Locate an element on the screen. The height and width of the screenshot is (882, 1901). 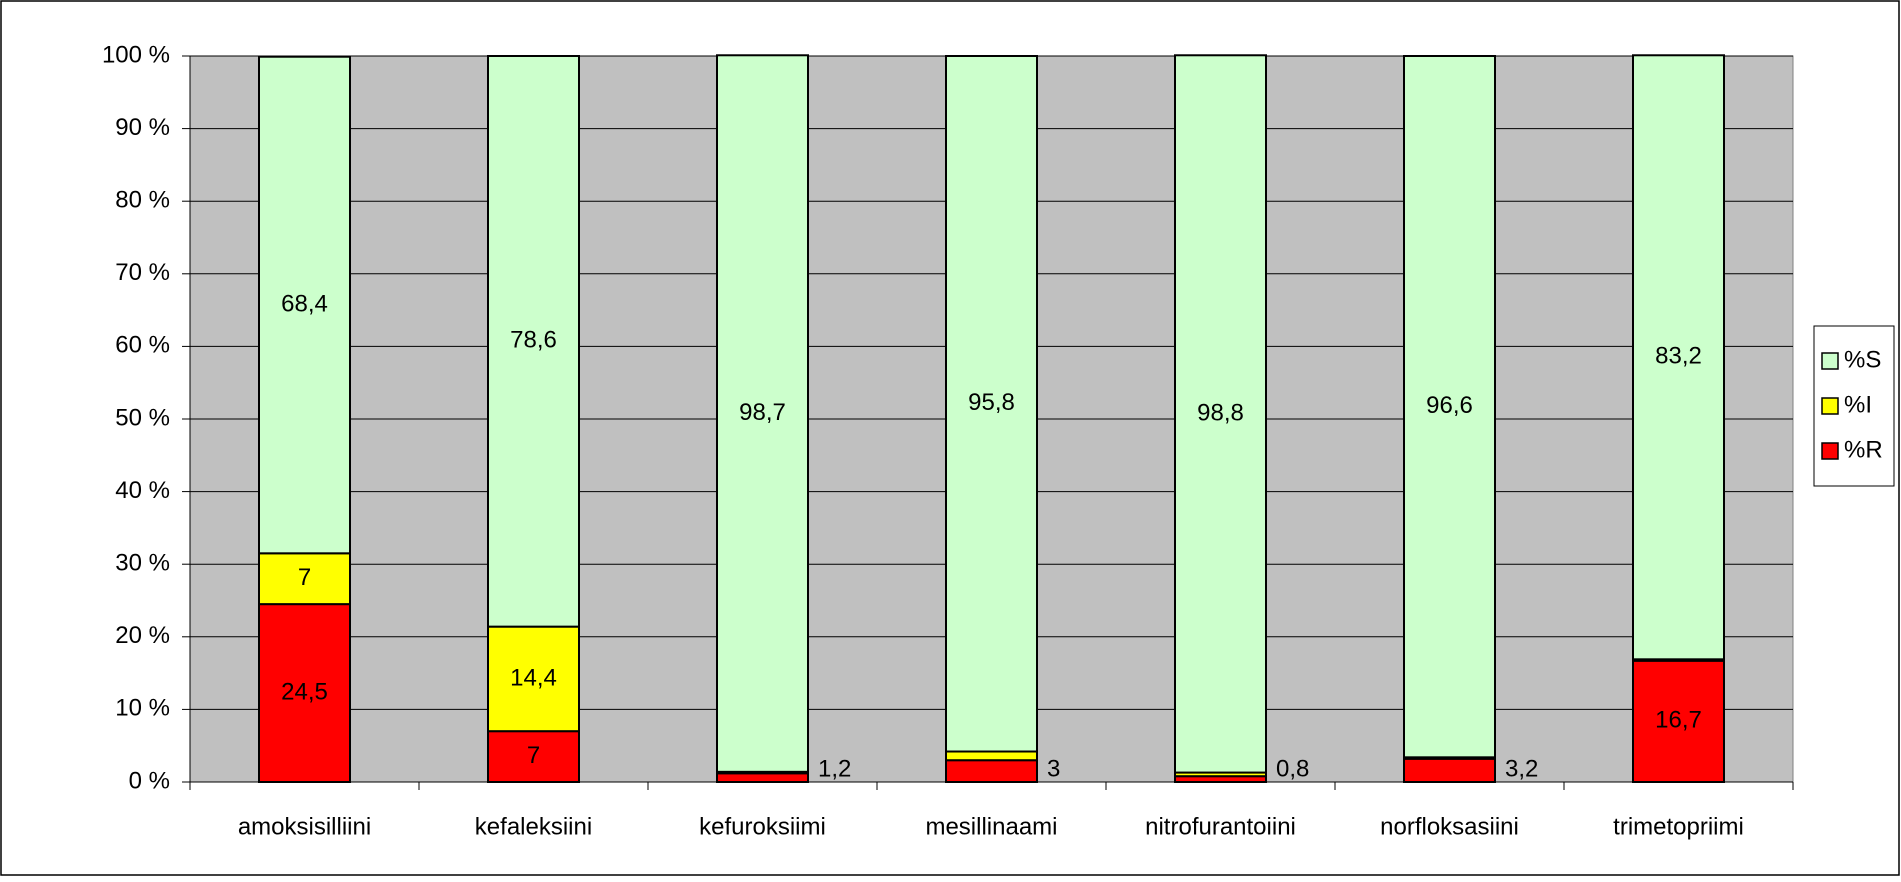
data-label: 83,2 is located at coordinates (1678, 356).